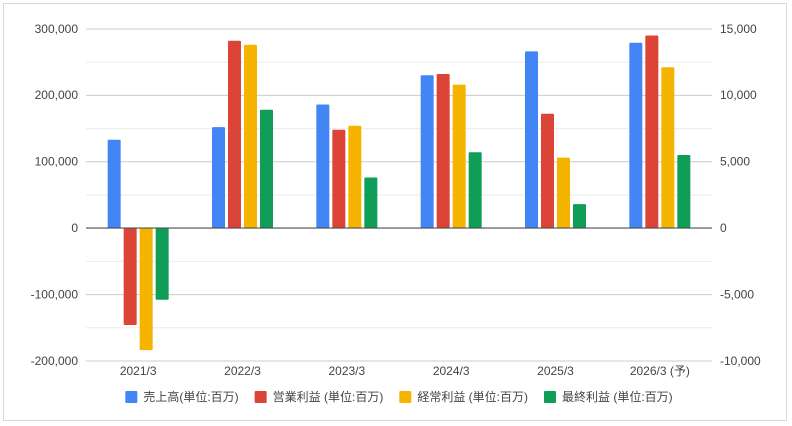 This screenshot has height=426, width=792. Describe the element at coordinates (459, 156) in the screenshot. I see `bar-経常利益-2024/3` at that location.